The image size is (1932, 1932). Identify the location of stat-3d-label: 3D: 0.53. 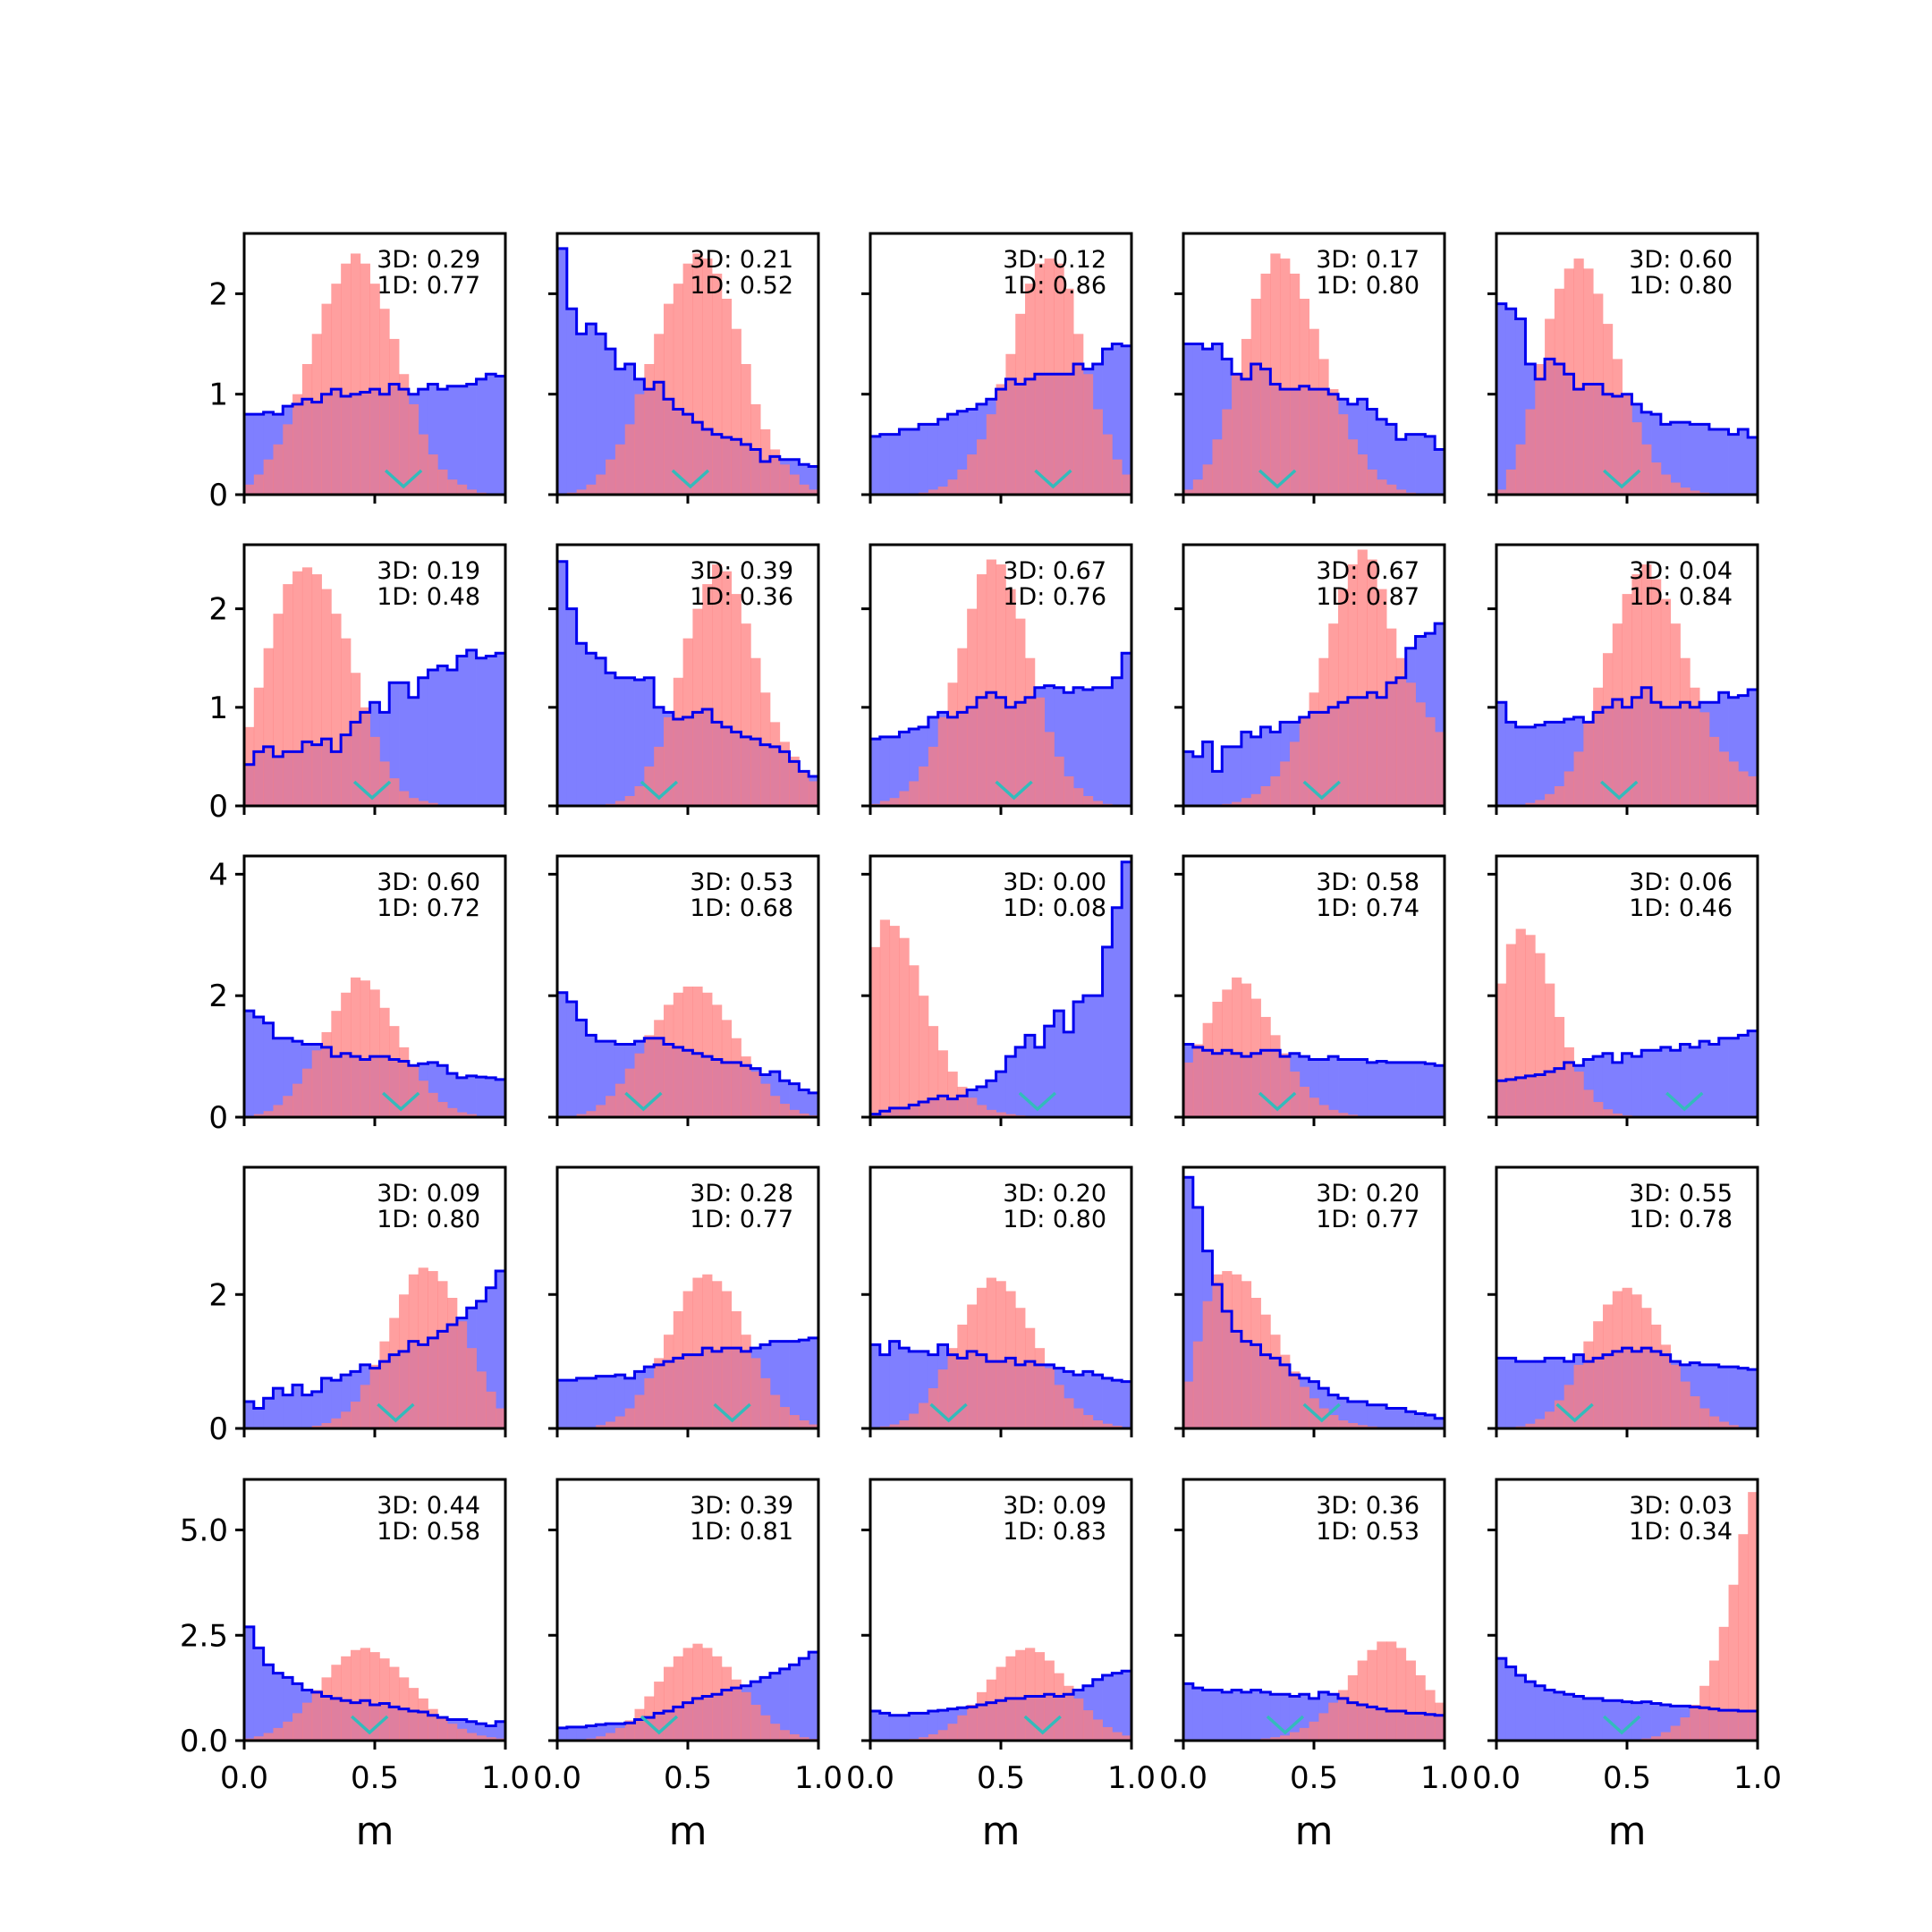
(741, 882).